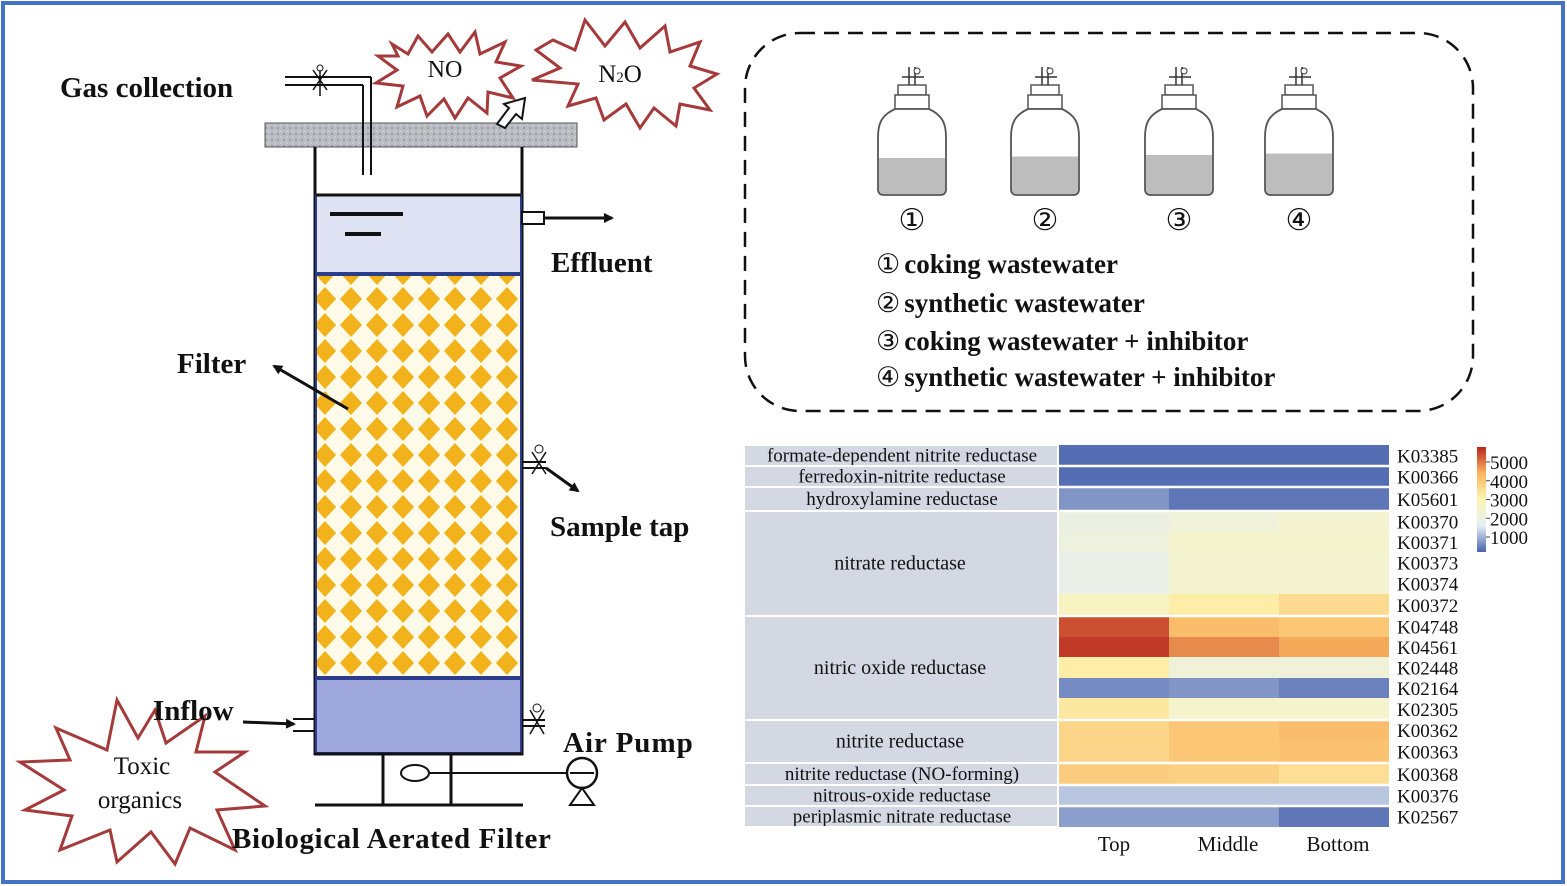 The width and height of the screenshot is (1567, 886). Describe the element at coordinates (511, 113) in the screenshot. I see `gas-outlet-arrow-icon` at that location.